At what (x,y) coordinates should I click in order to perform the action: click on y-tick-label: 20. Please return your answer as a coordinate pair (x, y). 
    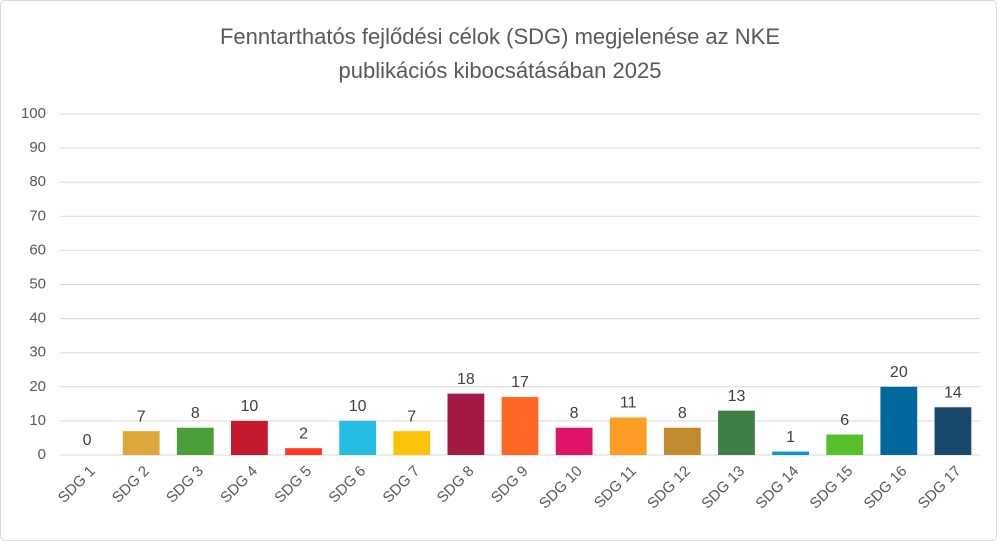
    Looking at the image, I should click on (37, 386).